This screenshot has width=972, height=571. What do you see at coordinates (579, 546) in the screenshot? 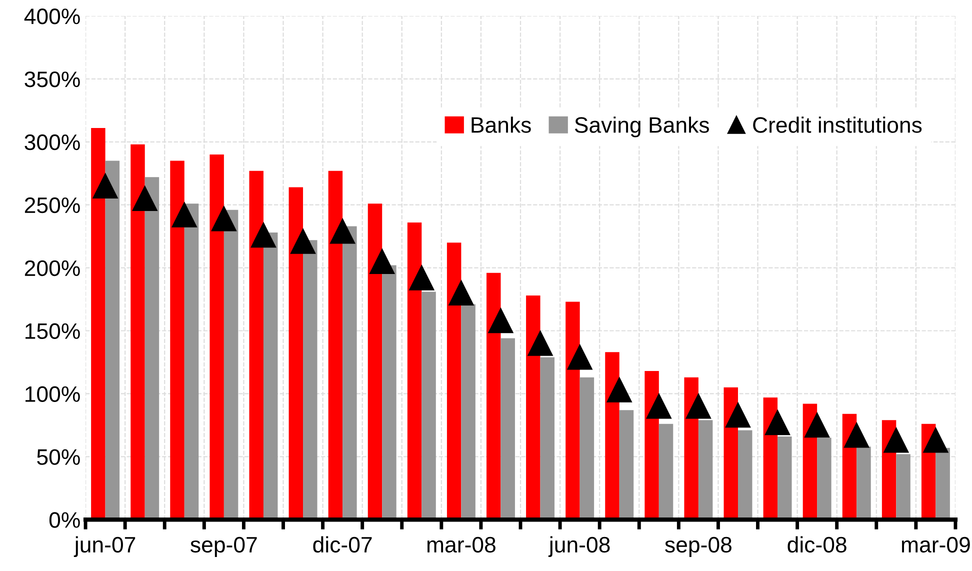
I see `x-tick-label: jun-08` at bounding box center [579, 546].